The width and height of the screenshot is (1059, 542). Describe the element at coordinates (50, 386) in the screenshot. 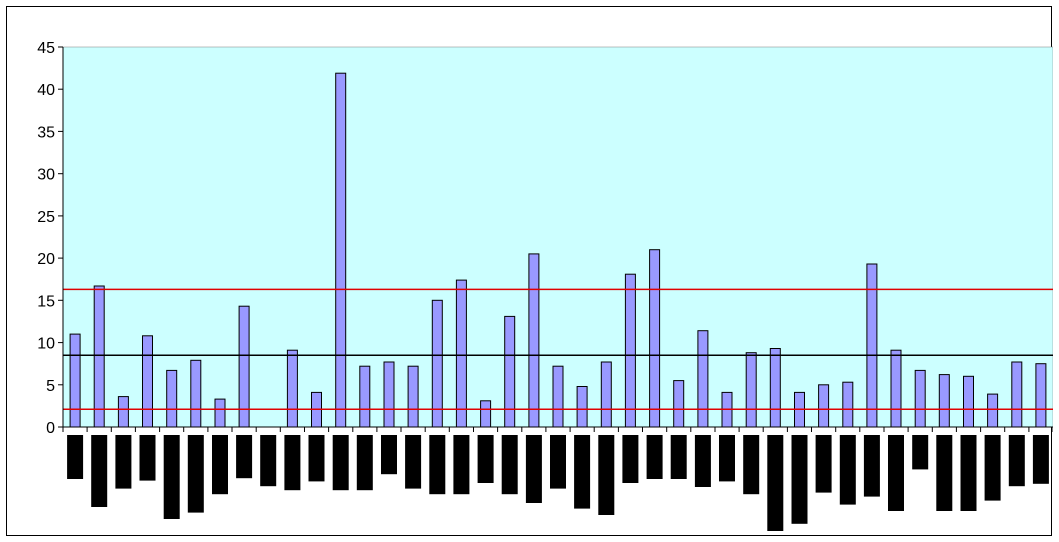

I see `y-tick-label: 5` at that location.